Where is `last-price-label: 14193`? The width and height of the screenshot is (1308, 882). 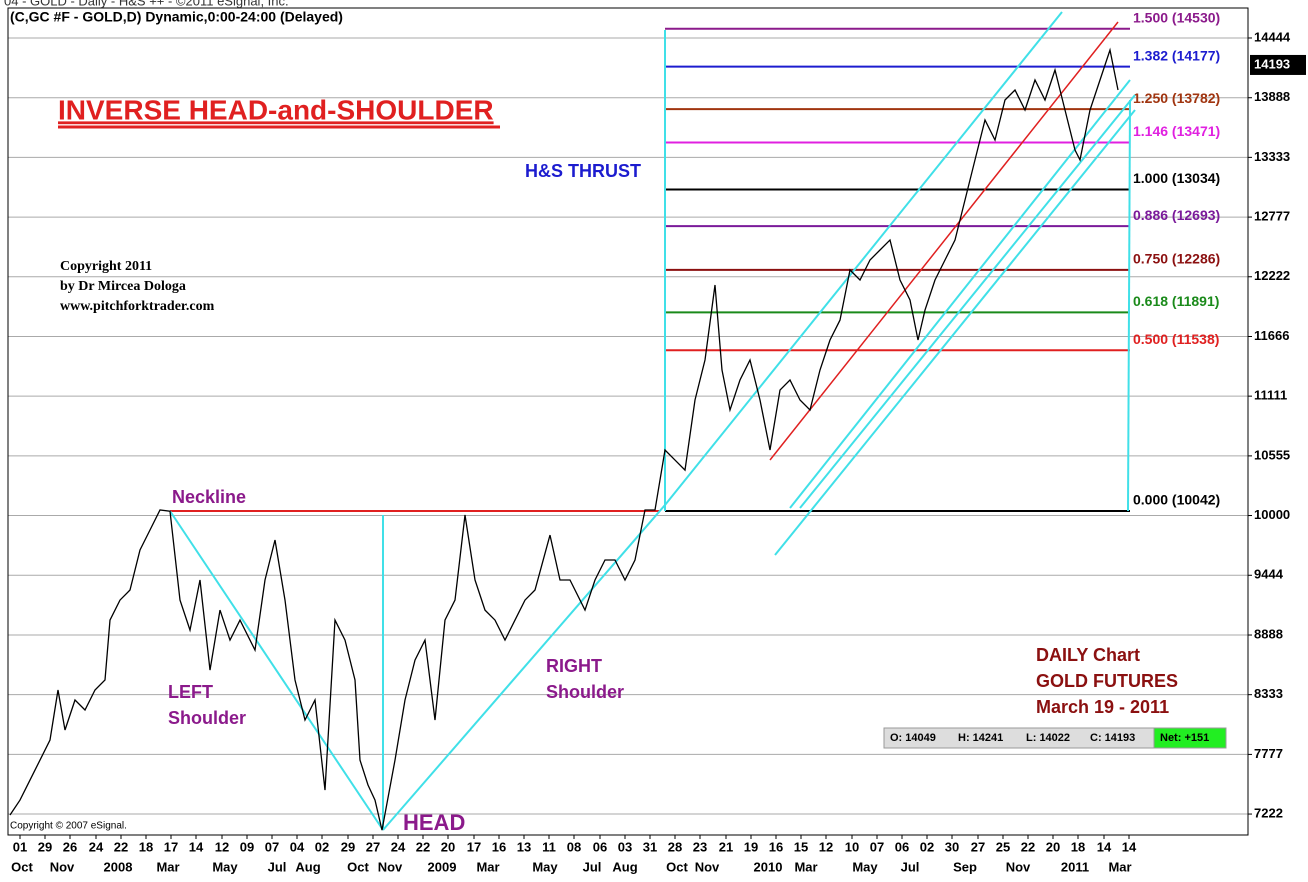
last-price-label: 14193 is located at coordinates (1272, 63).